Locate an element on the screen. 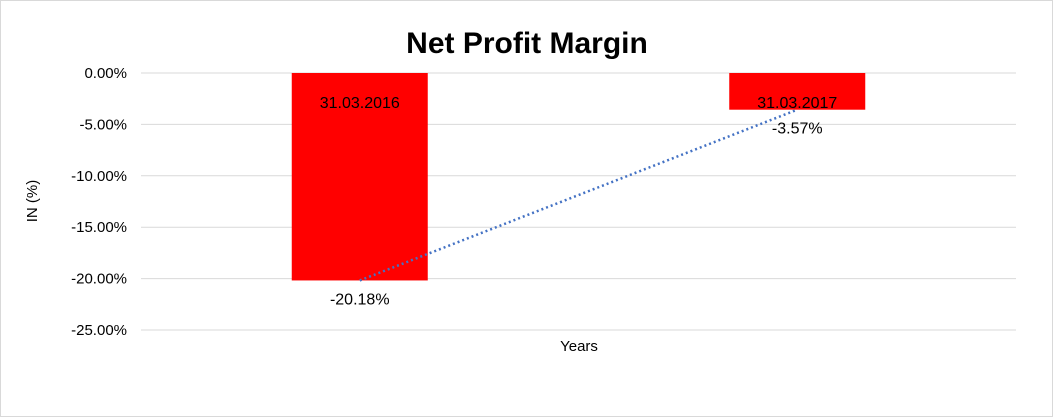  chart-title: Net Profit Margin is located at coordinates (527, 43).